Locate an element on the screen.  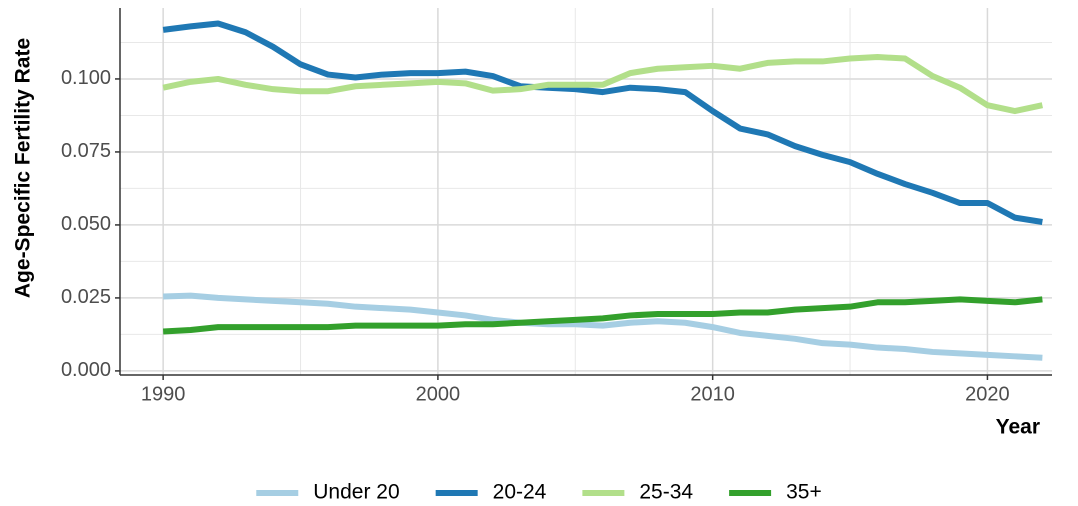
x-tick-label: 2010 is located at coordinates (712, 394).